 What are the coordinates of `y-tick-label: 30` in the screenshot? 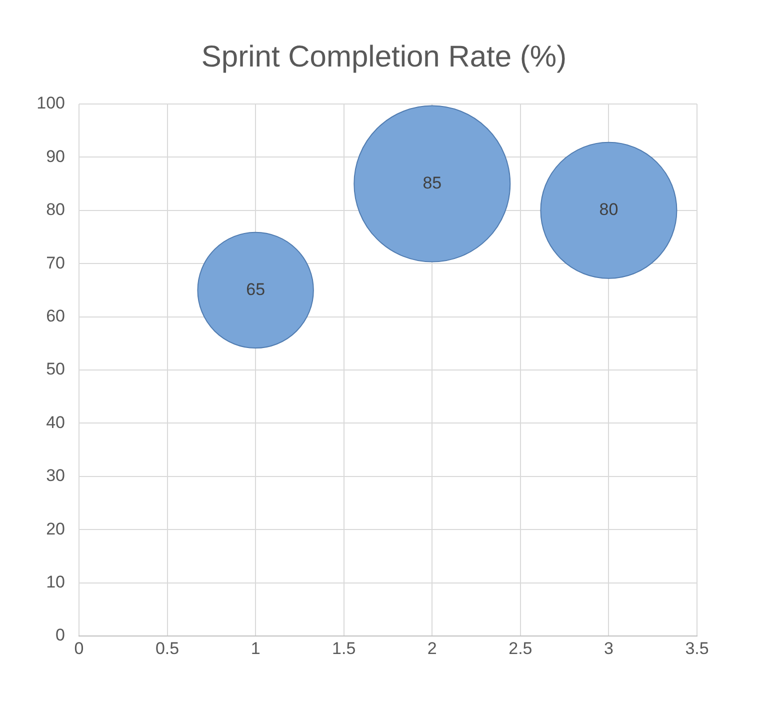 It's located at (55, 476).